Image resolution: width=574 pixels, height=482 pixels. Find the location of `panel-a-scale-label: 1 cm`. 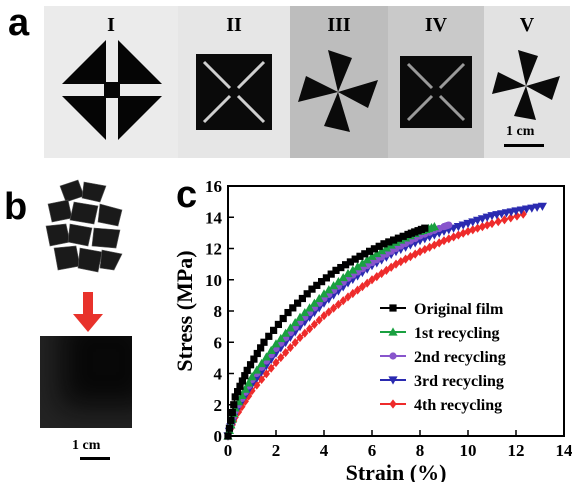

panel-a-scale-label: 1 cm is located at coordinates (520, 131).